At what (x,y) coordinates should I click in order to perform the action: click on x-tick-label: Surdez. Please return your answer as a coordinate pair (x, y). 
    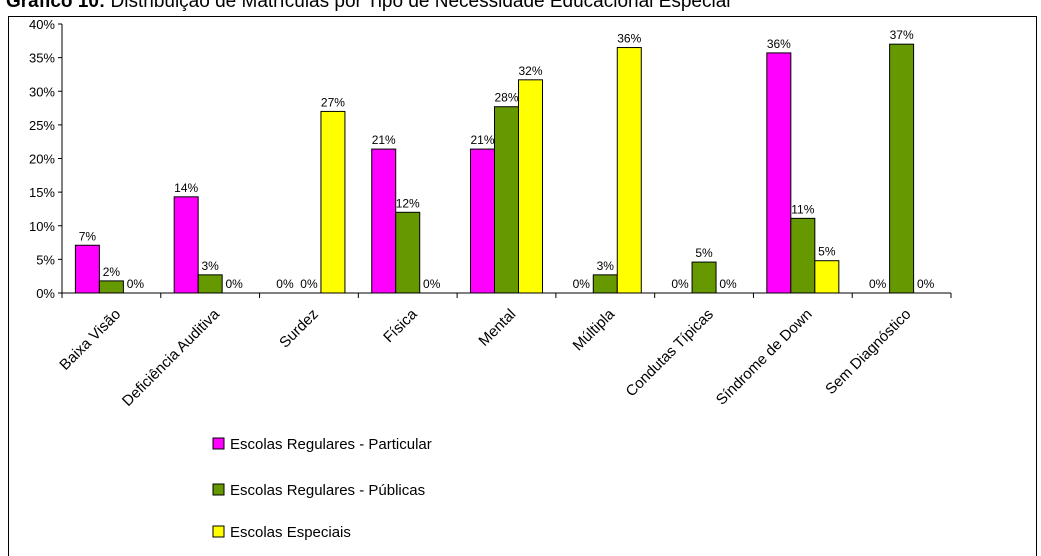
    Looking at the image, I should click on (299, 329).